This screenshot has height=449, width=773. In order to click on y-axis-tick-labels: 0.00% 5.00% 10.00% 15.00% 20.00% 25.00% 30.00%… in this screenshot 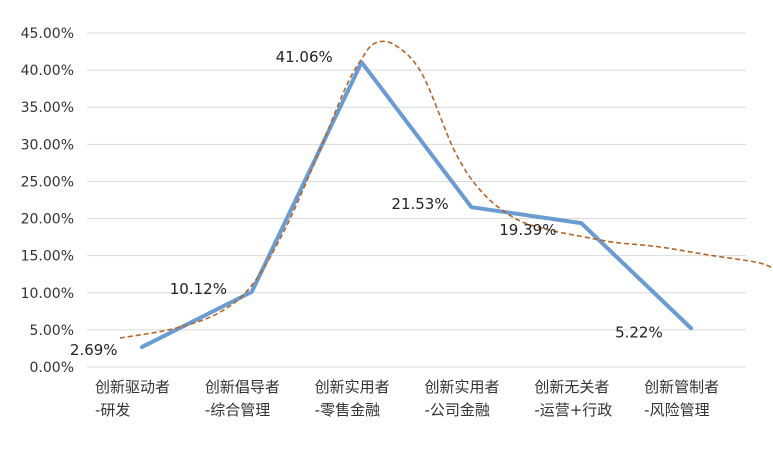, I will do `click(47, 201)`.